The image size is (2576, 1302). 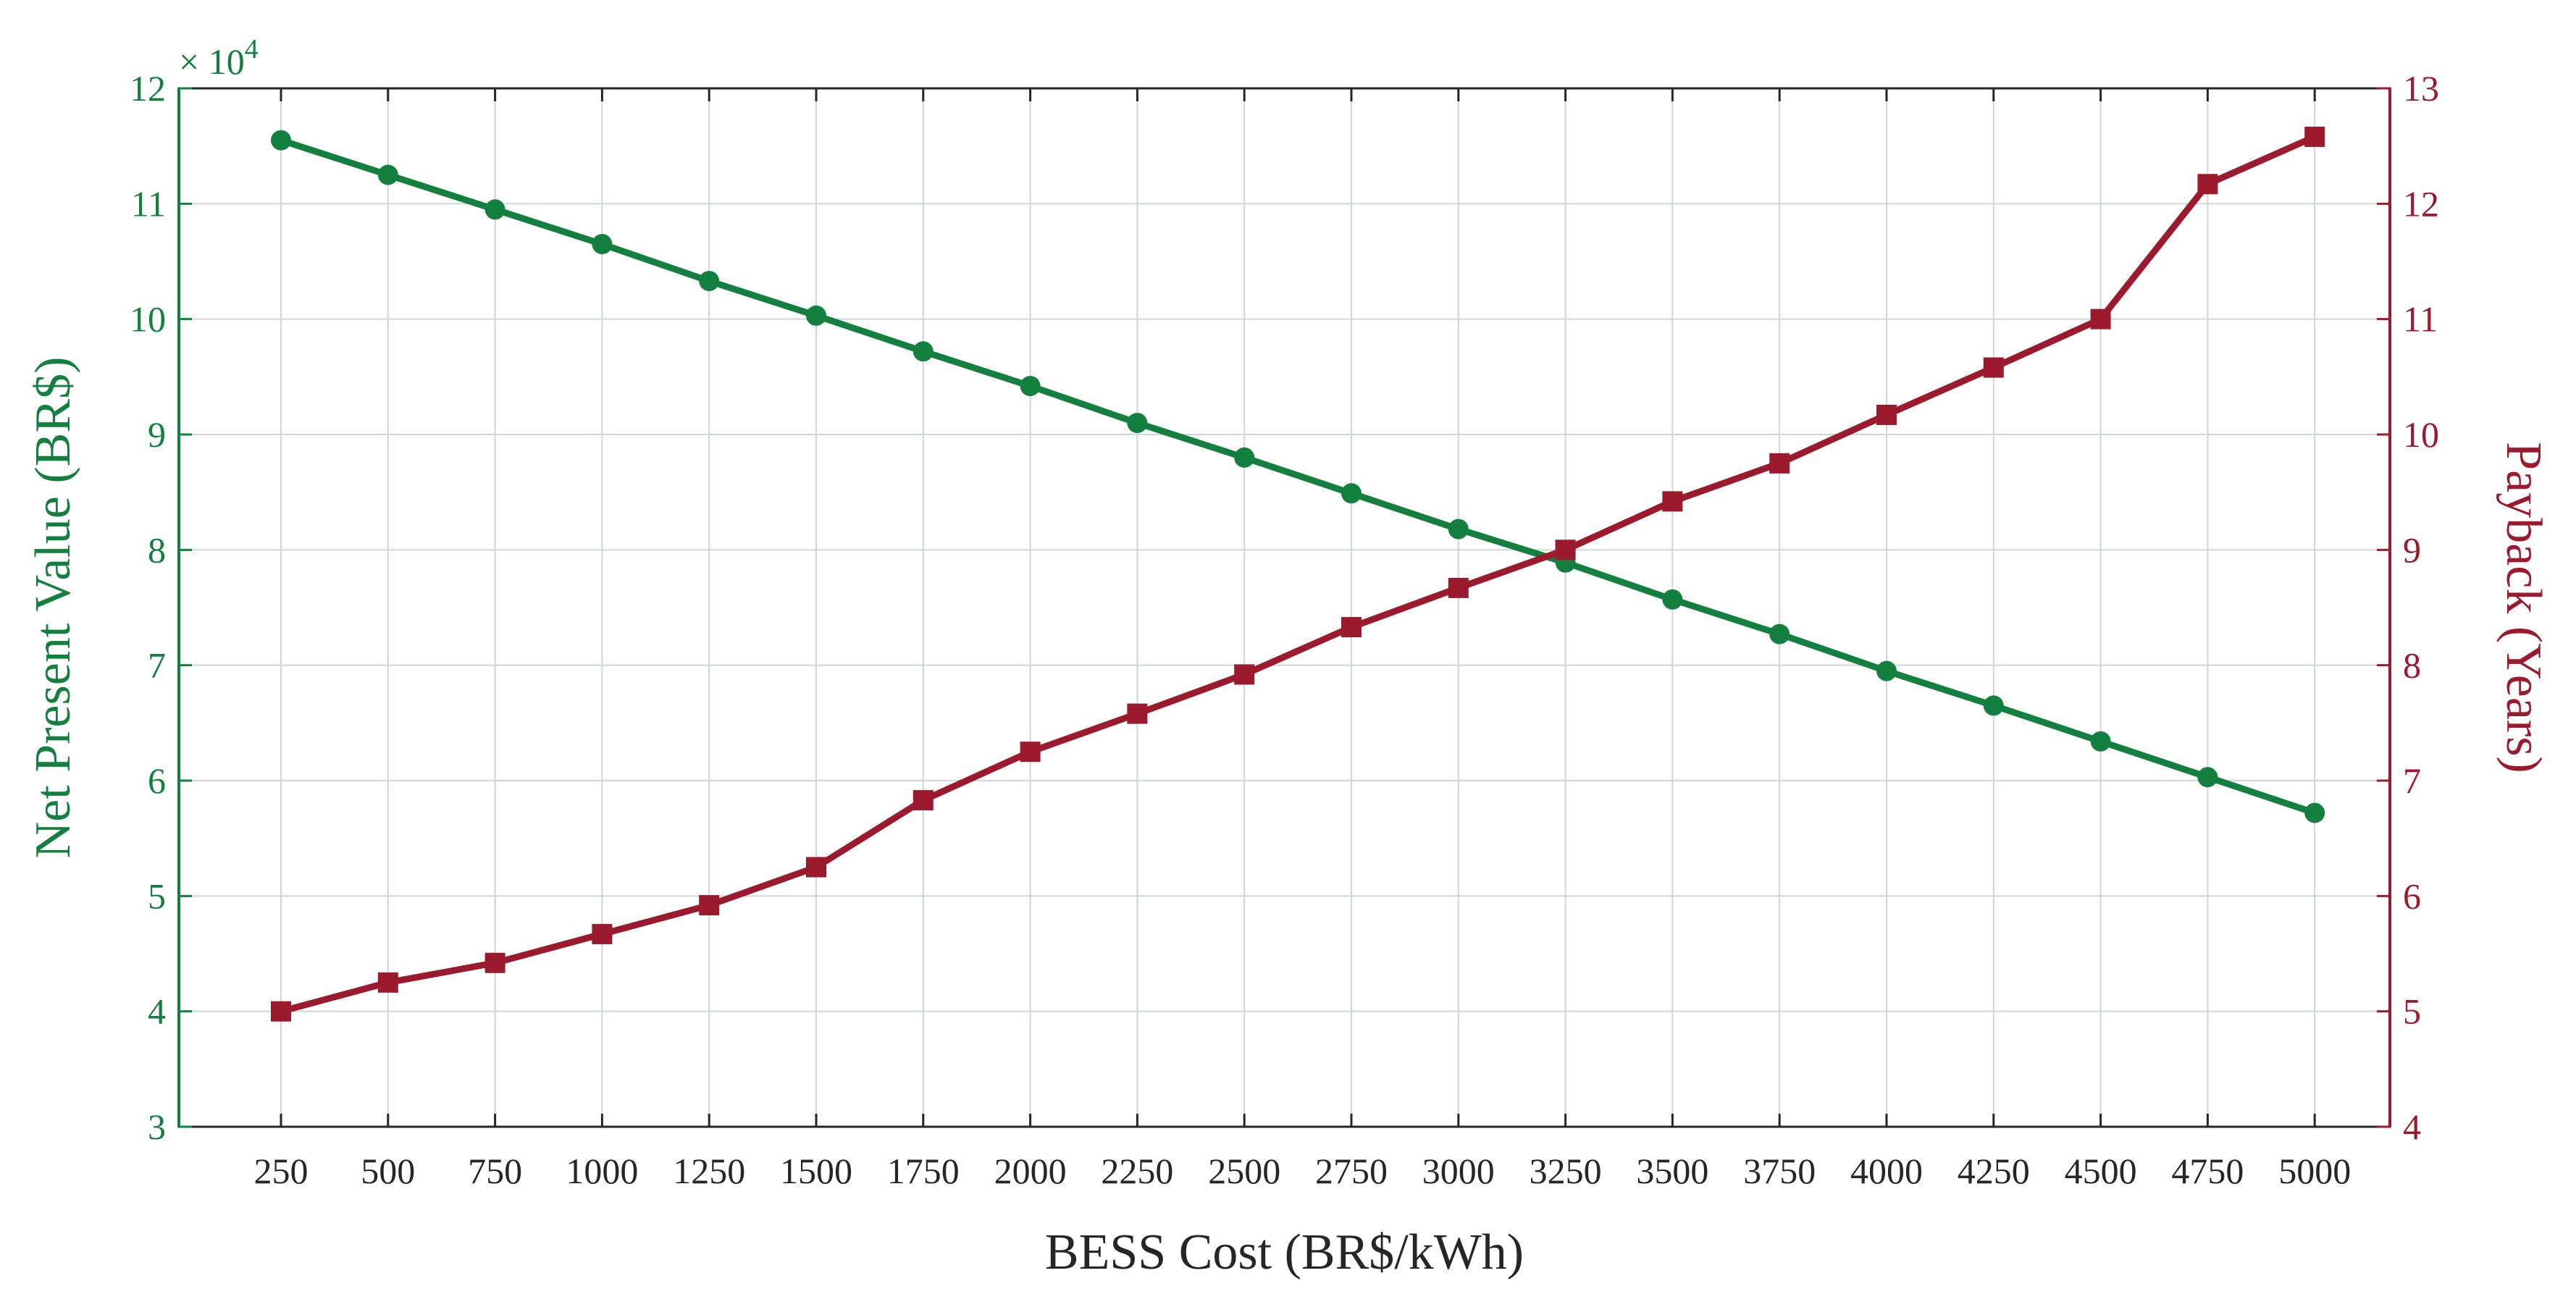 What do you see at coordinates (1458, 1171) in the screenshot?
I see `x-tick-label: 3000` at bounding box center [1458, 1171].